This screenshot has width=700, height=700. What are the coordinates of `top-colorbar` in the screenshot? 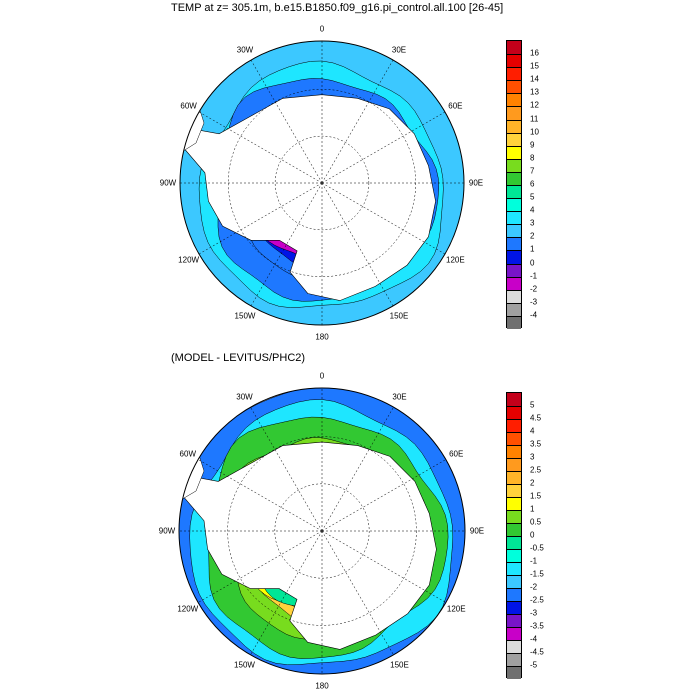 It's located at (514, 184).